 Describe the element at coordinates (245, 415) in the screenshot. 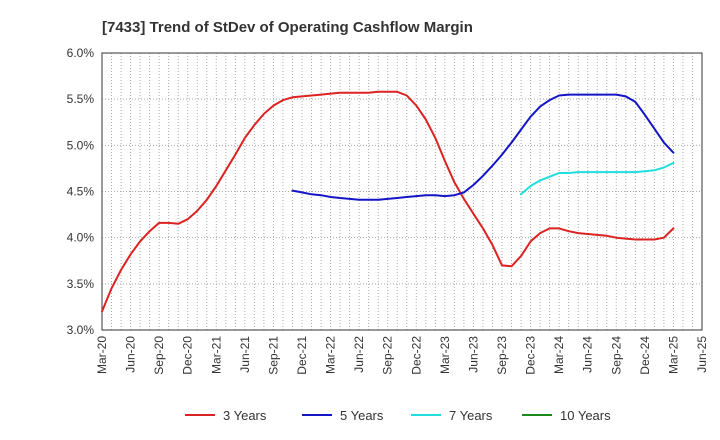

I see `legend-label: 3 Years` at that location.